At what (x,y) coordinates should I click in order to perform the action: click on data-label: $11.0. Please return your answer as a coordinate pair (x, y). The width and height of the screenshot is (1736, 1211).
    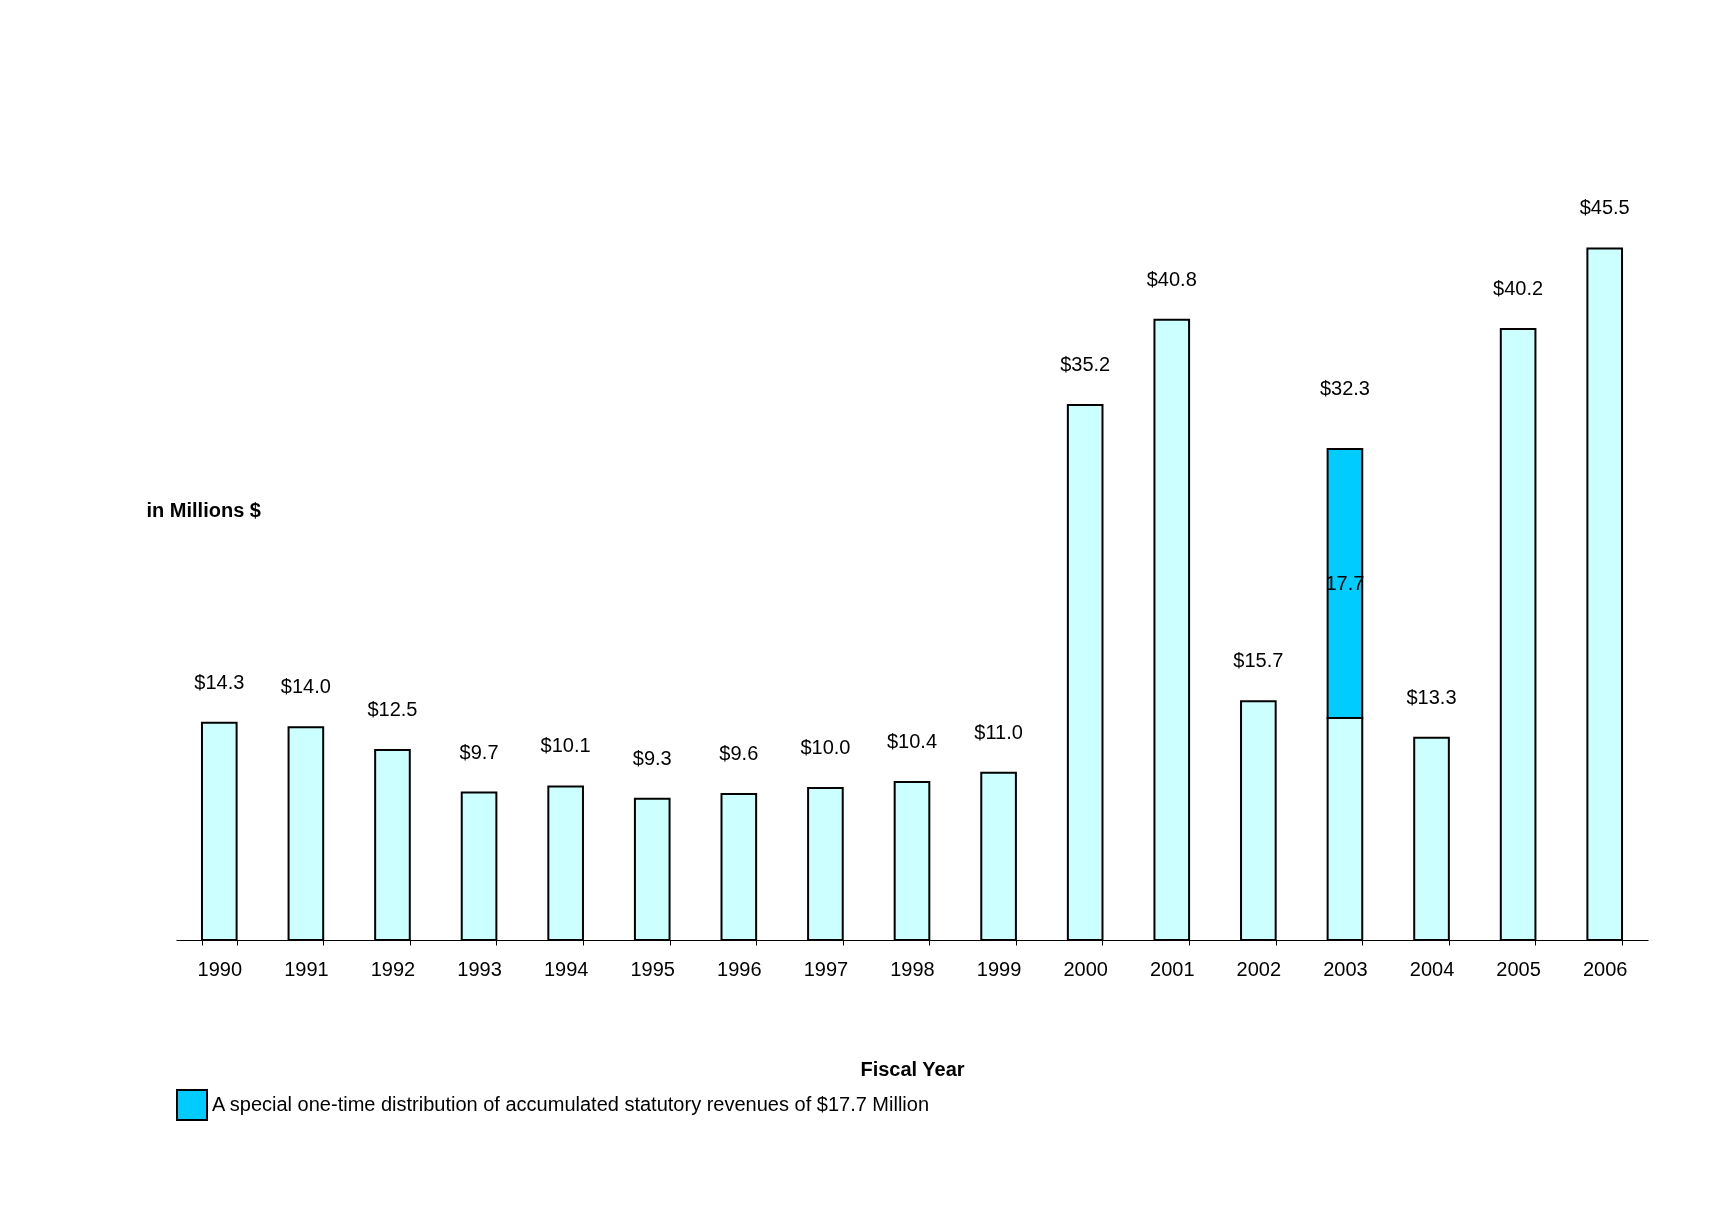
    Looking at the image, I should click on (998, 731).